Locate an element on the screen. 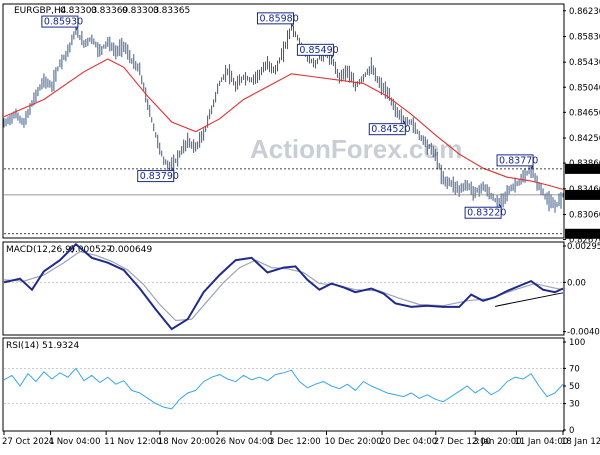  macd-ytick-label: 0.00 is located at coordinates (576, 283).